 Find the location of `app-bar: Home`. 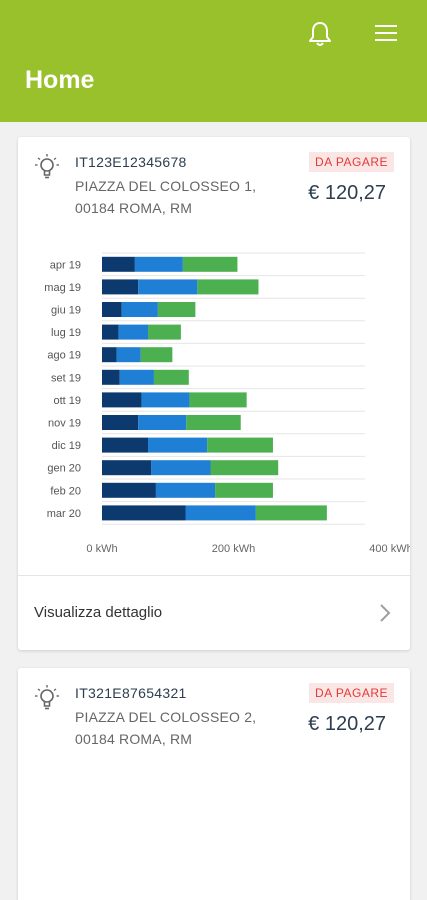

app-bar: Home is located at coordinates (213, 61).